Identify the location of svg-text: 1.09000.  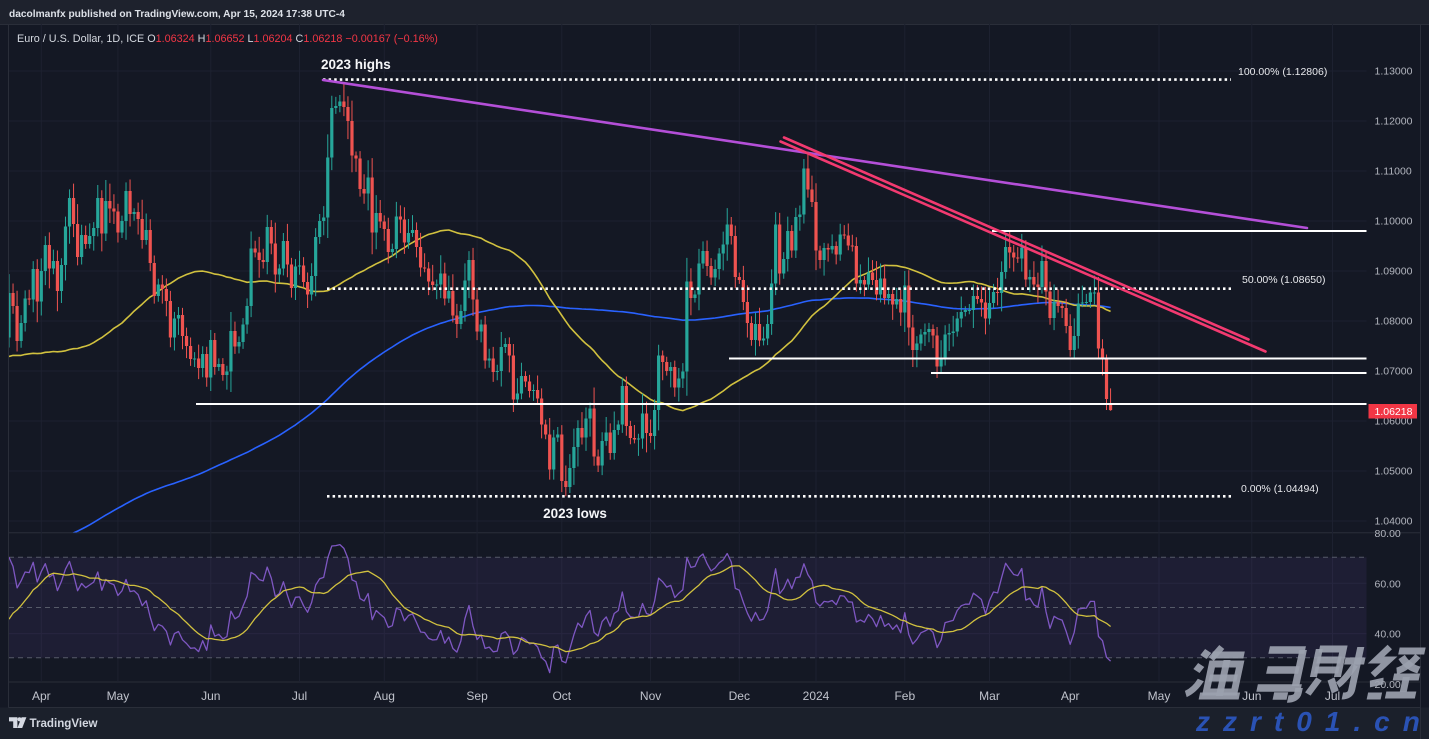
(1394, 272).